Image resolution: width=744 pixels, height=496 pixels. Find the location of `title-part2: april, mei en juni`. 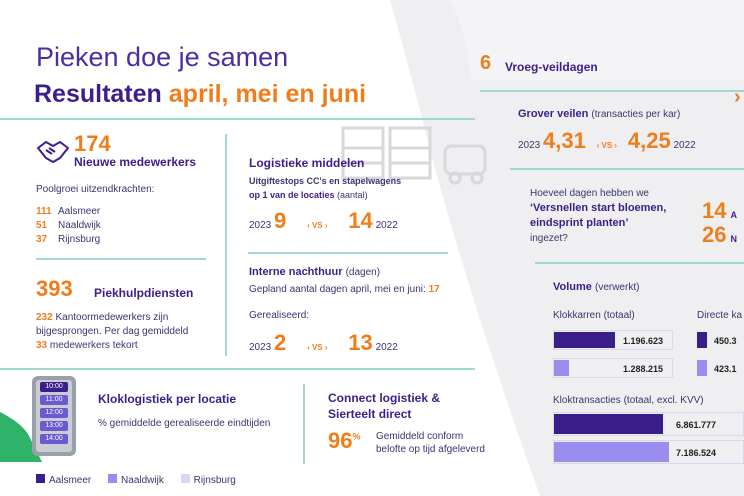

title-part2: april, mei en juni is located at coordinates (267, 94).